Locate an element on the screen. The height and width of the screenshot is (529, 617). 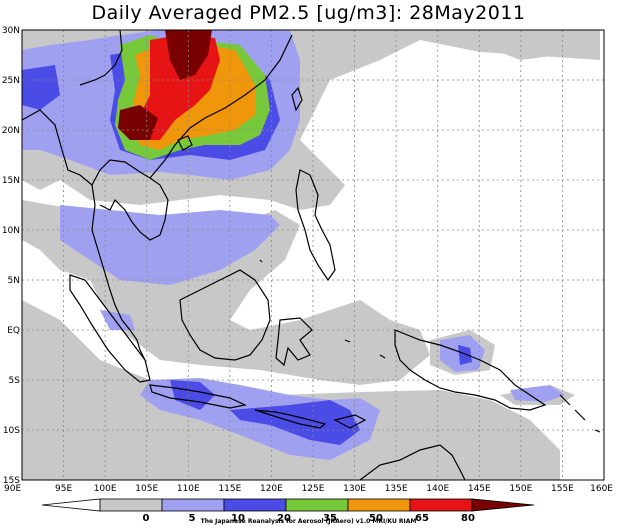
colorbar-level-label: 65 is located at coordinates (422, 518).